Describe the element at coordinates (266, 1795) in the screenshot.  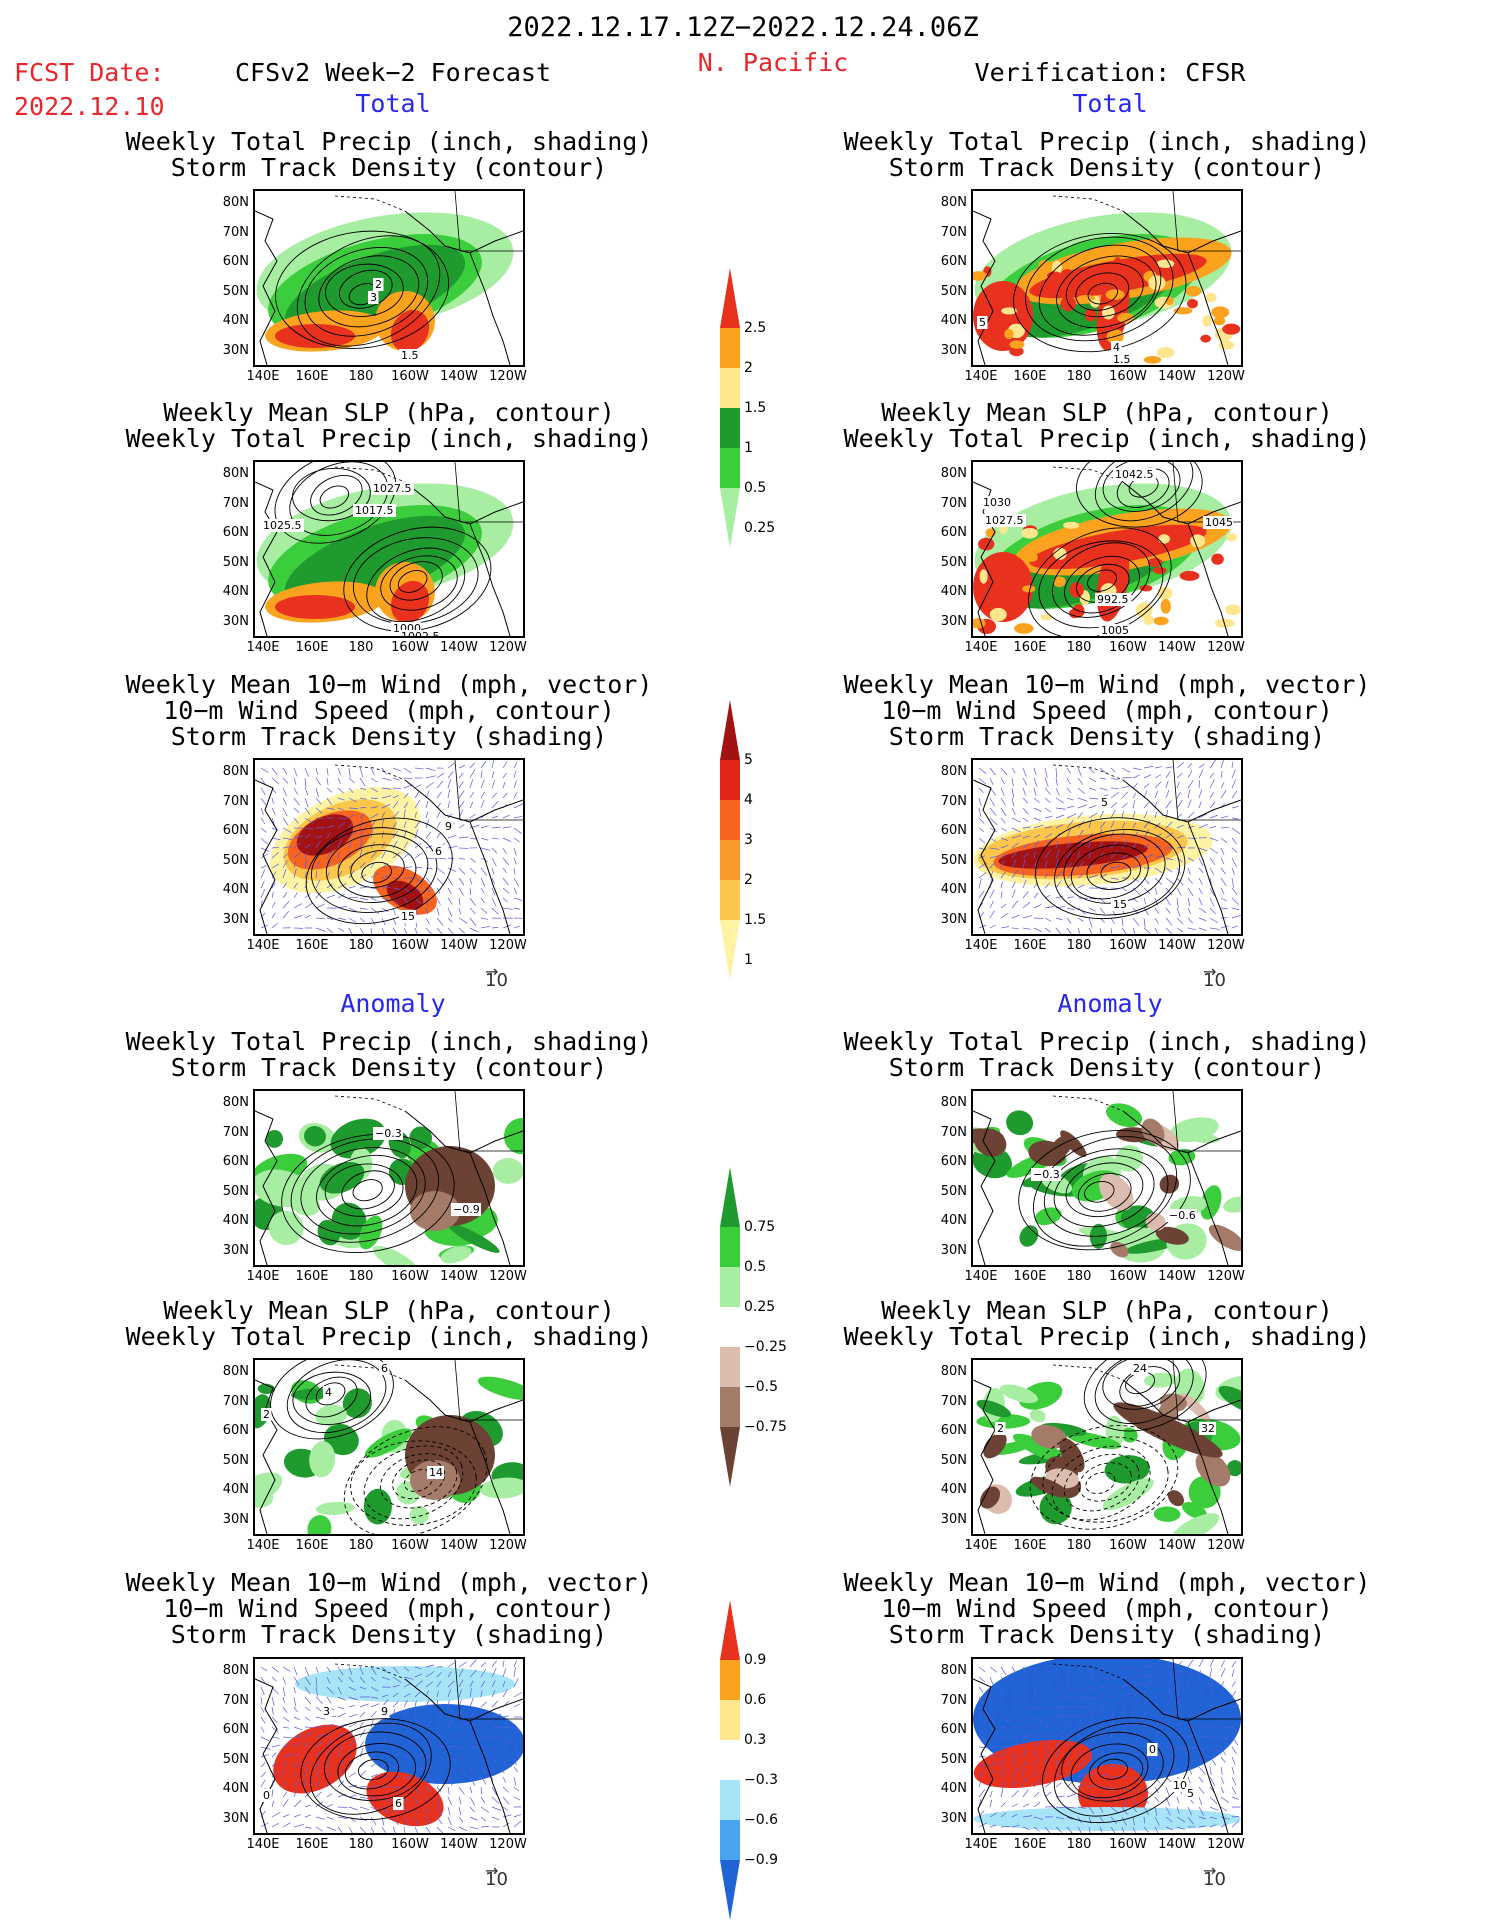
I see `contour-label: 0` at that location.